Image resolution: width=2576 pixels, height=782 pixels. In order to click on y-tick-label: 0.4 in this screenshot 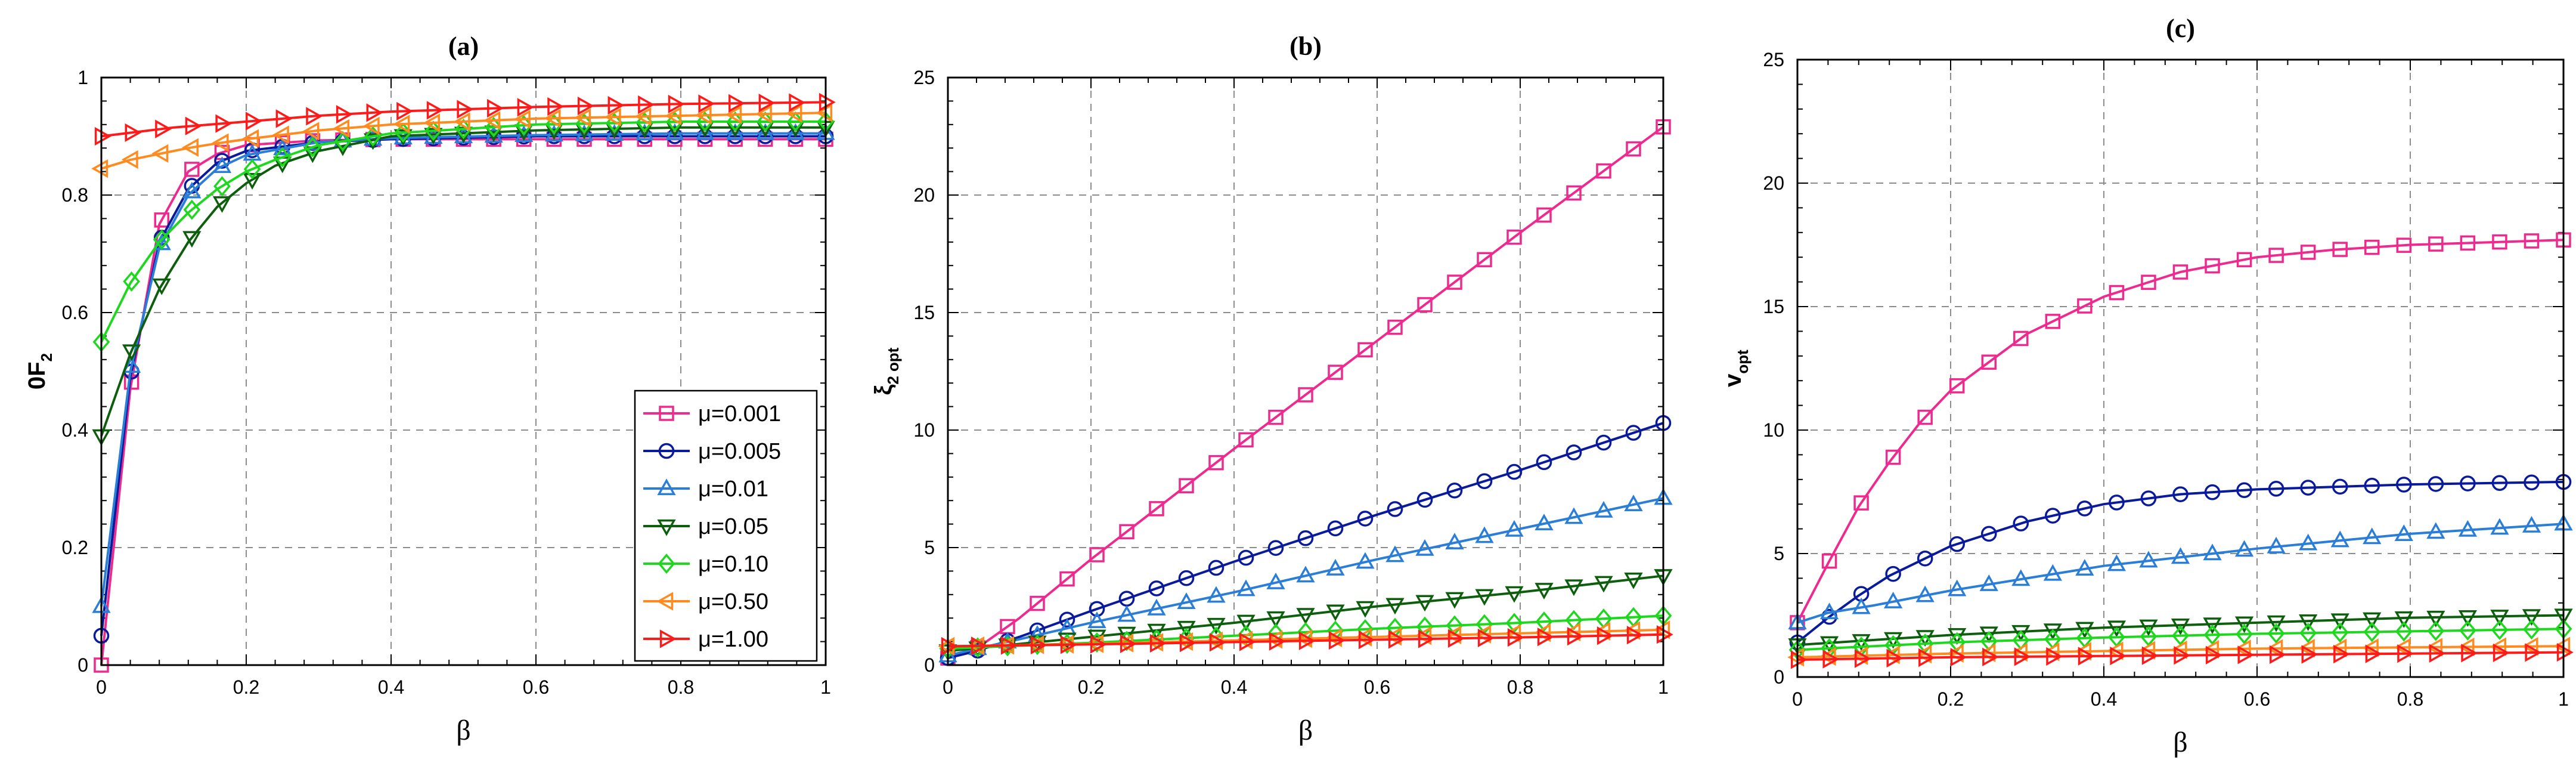, I will do `click(75, 430)`.